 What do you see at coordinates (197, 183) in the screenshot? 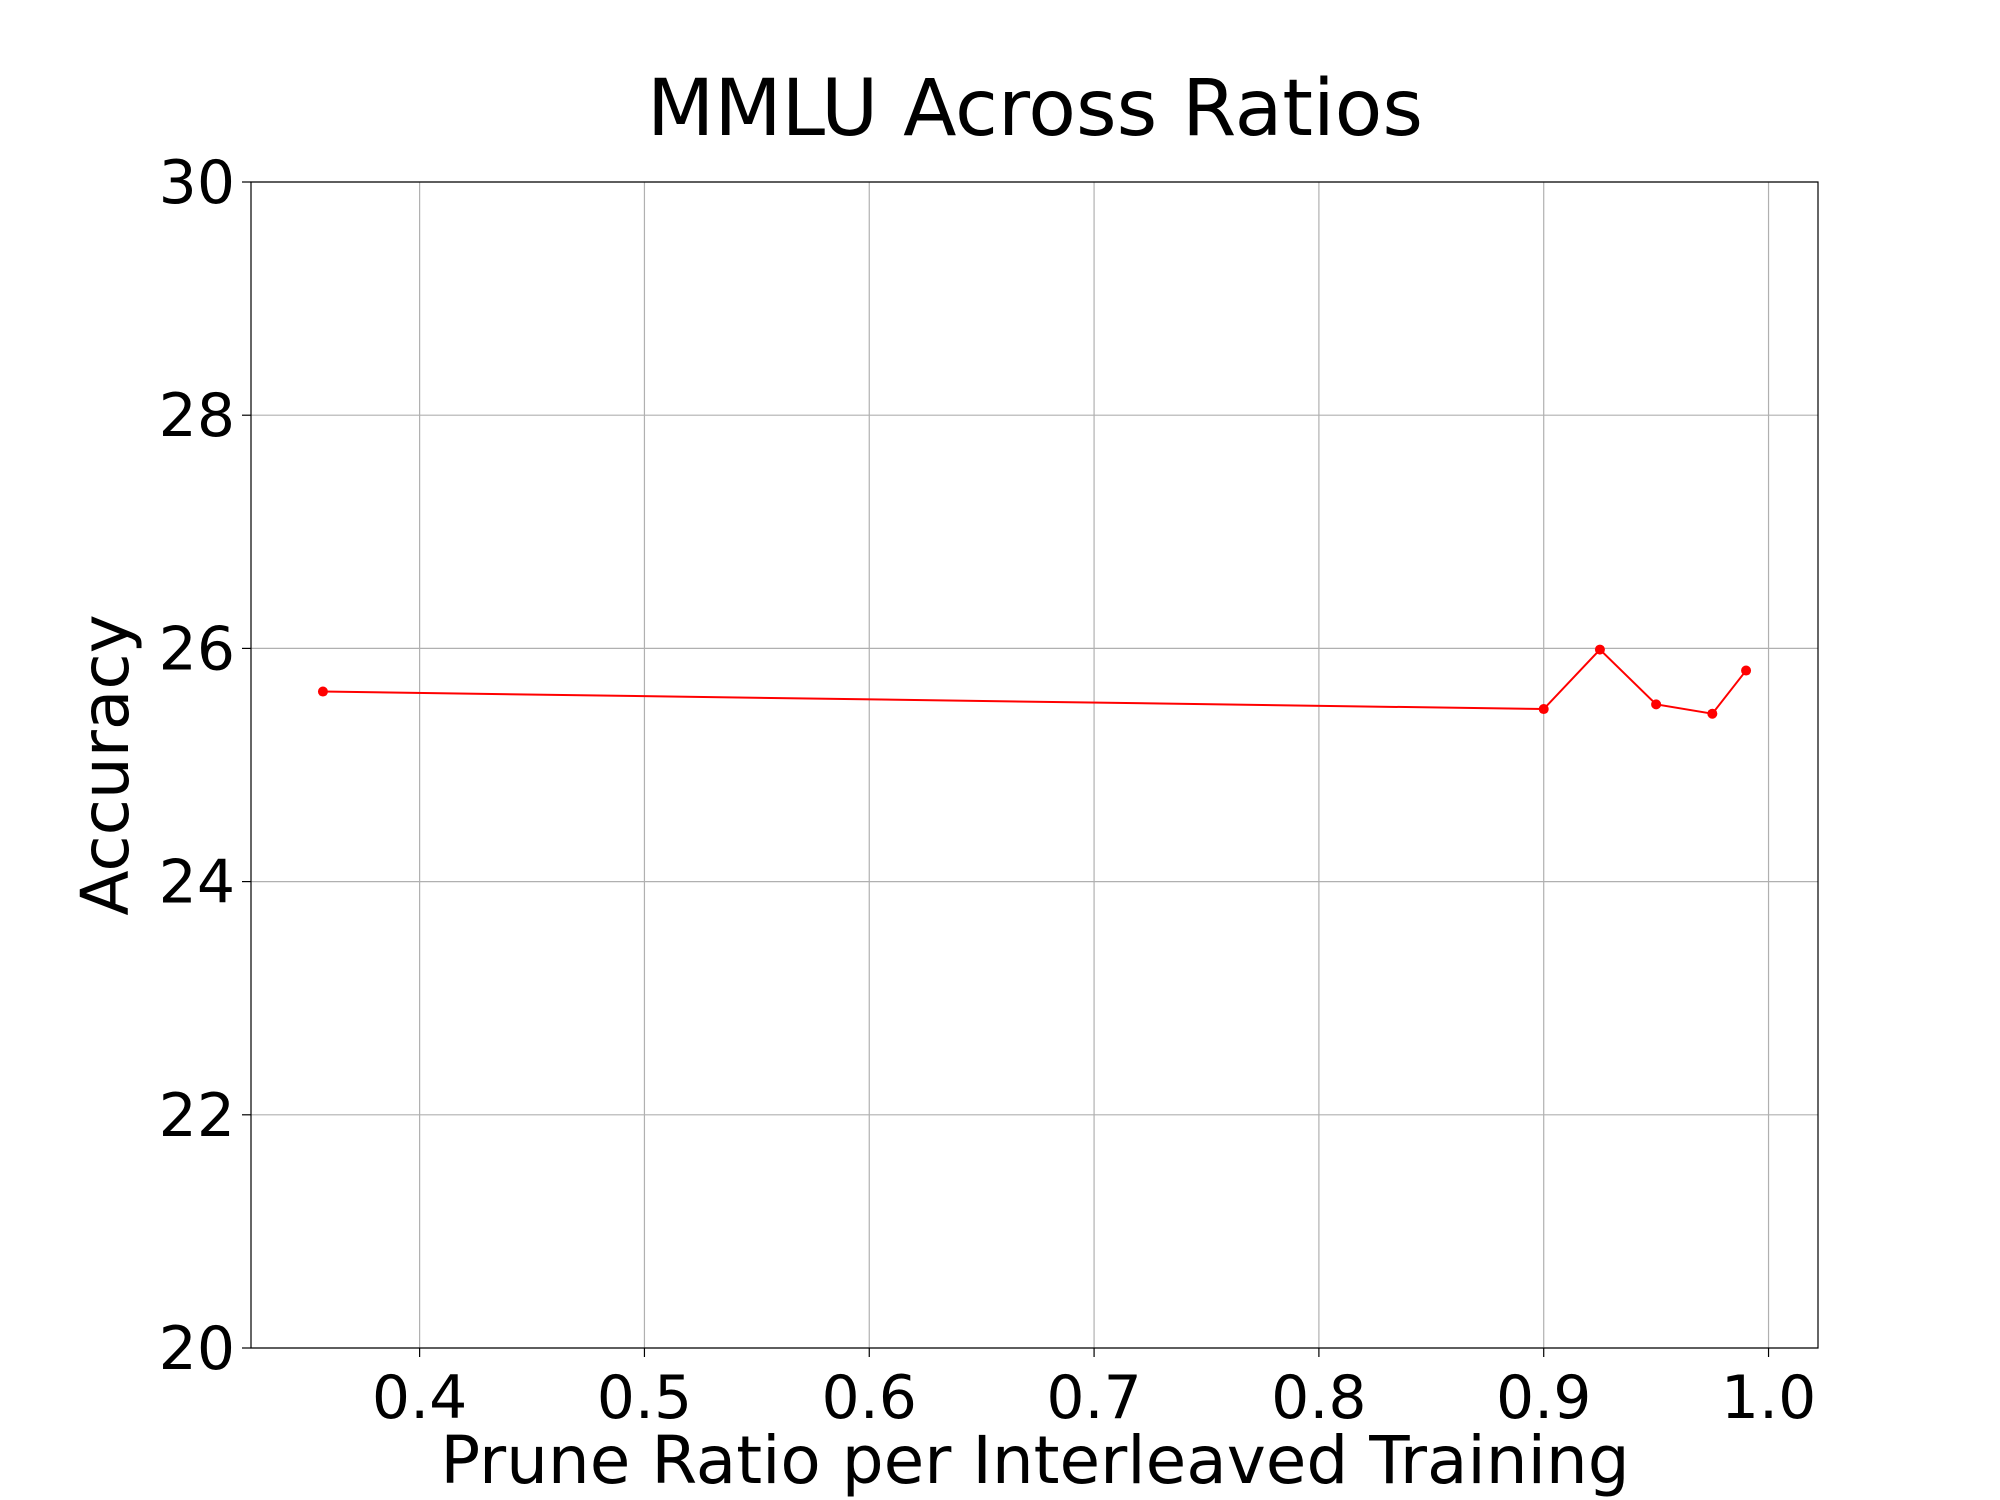
I see `y-tick-label: 30` at bounding box center [197, 183].